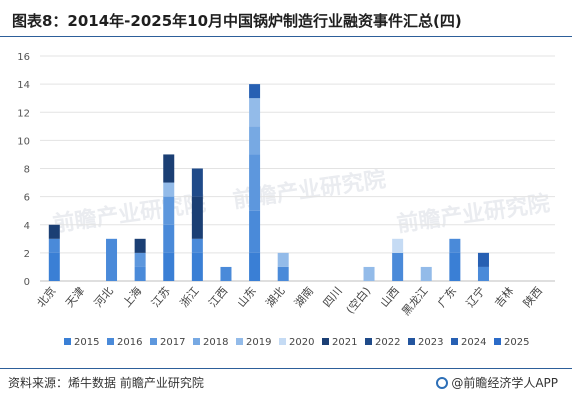 Image resolution: width=572 pixels, height=401 pixels. I want to click on legend-swatch-2022, so click(368, 341).